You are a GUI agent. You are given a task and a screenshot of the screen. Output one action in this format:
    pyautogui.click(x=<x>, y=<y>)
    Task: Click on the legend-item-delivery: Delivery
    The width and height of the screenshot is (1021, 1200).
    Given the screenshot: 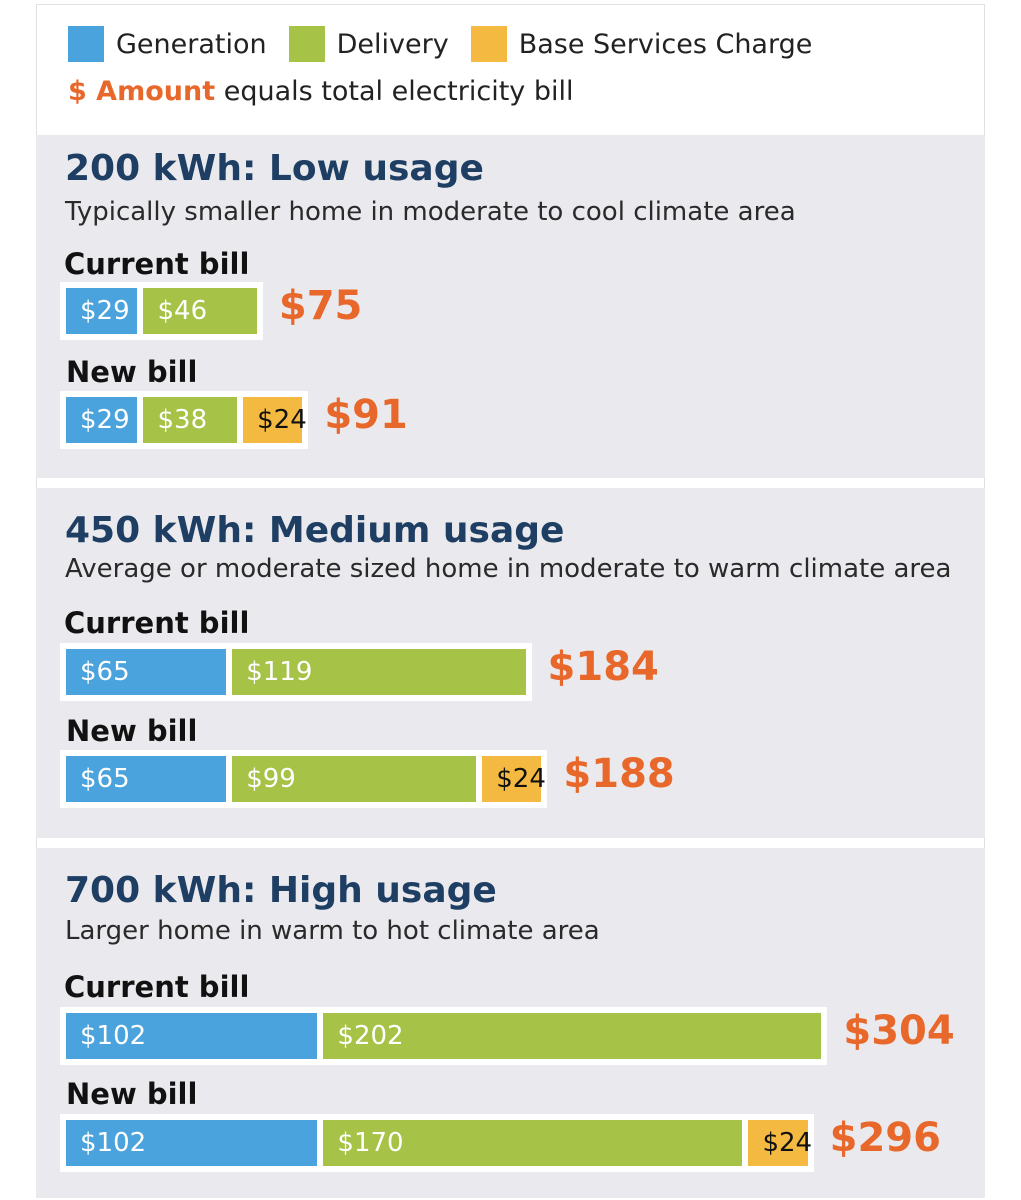 What is the action you would take?
    pyautogui.click(x=368, y=44)
    